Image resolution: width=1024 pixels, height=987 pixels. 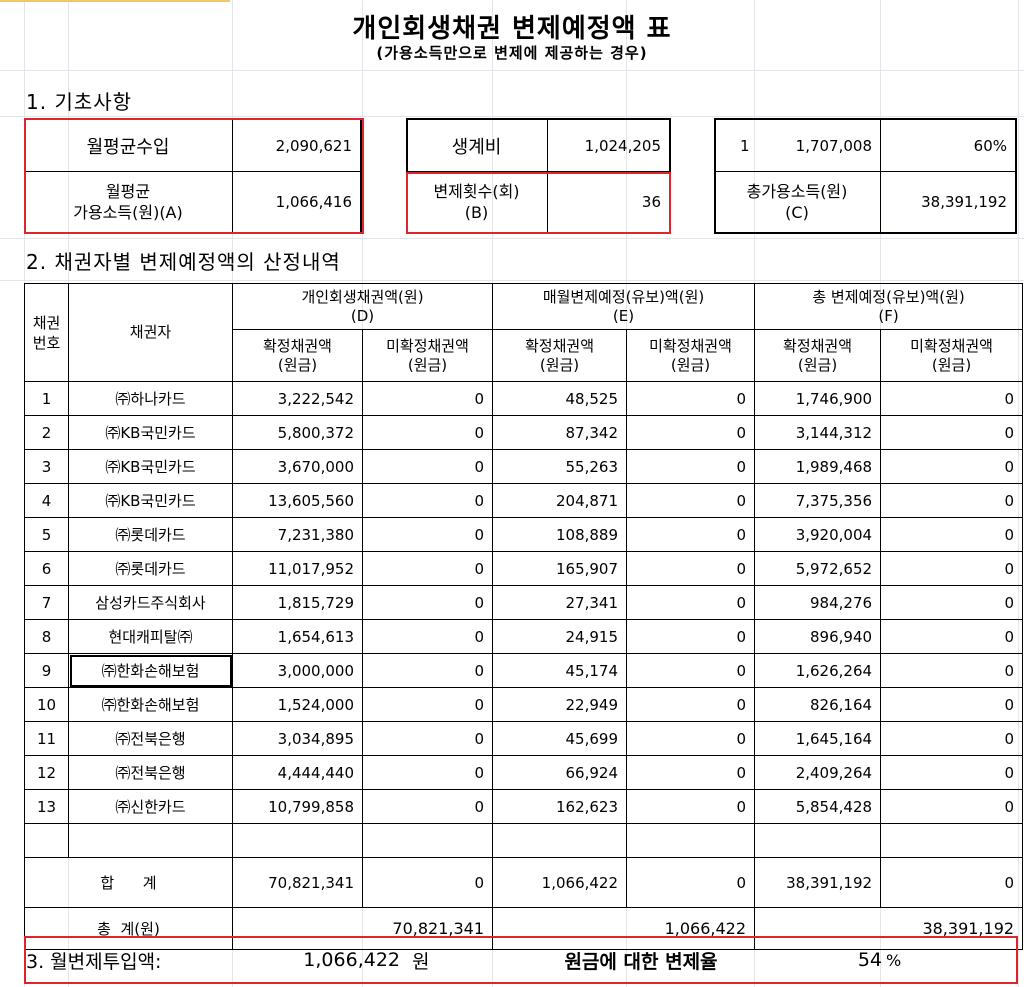 I want to click on row-number: 11, so click(x=46, y=738).